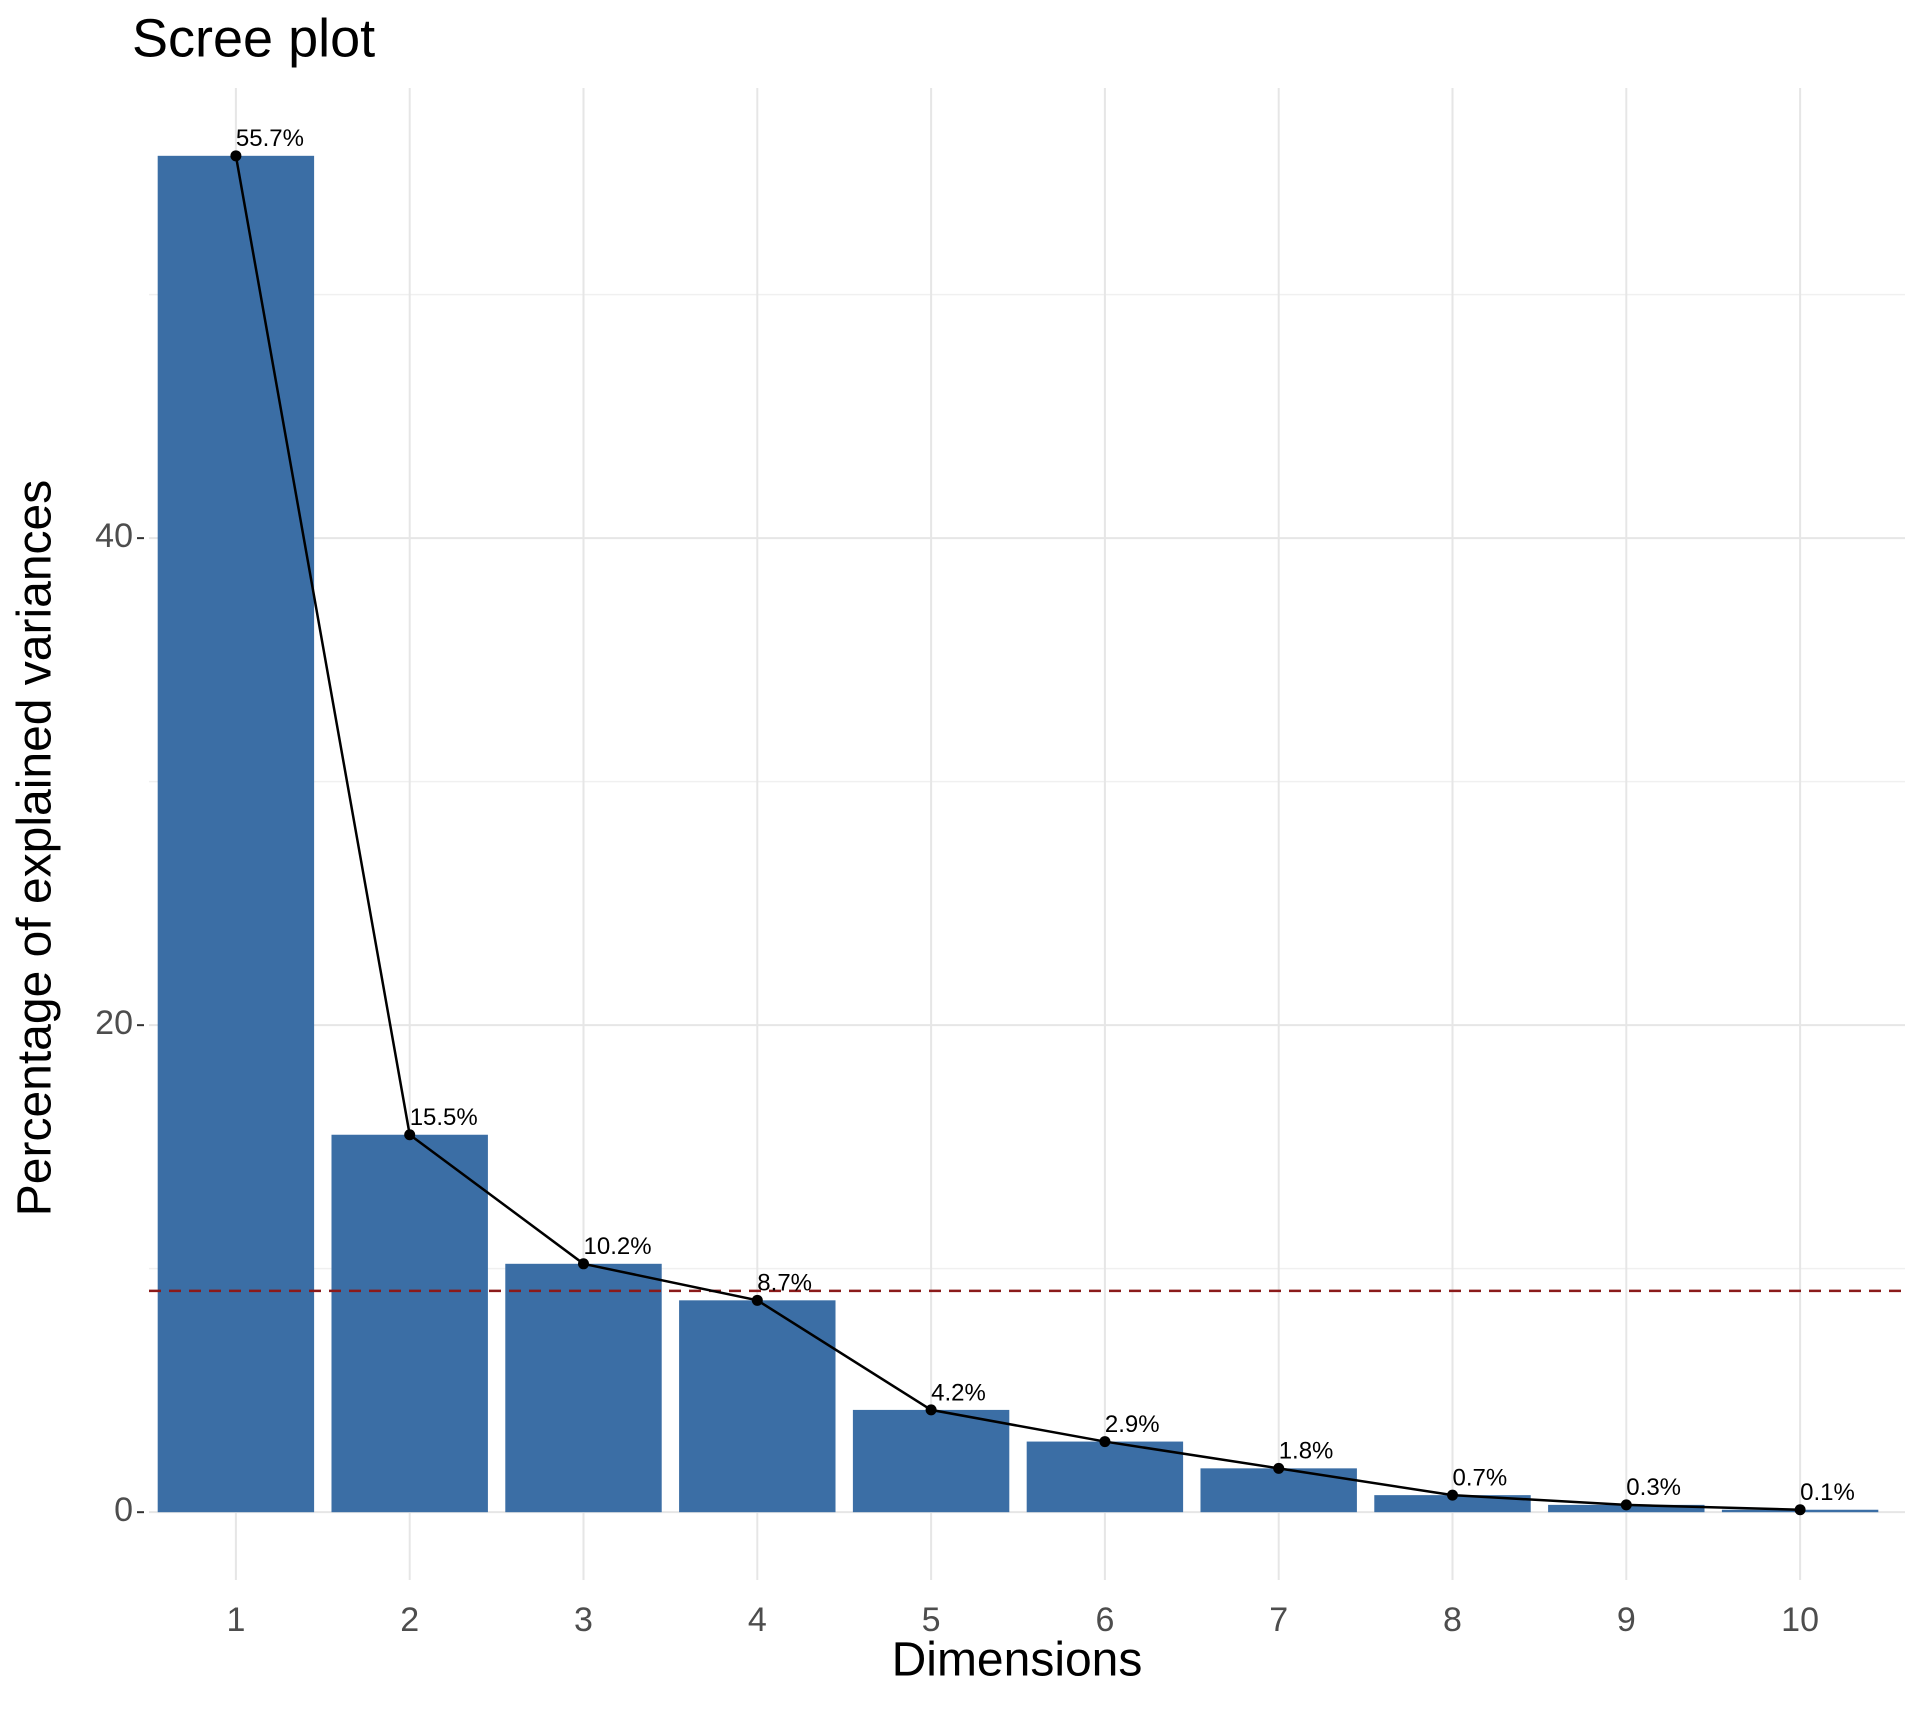  What do you see at coordinates (444, 1117) in the screenshot?
I see `value-label: 15.5%` at bounding box center [444, 1117].